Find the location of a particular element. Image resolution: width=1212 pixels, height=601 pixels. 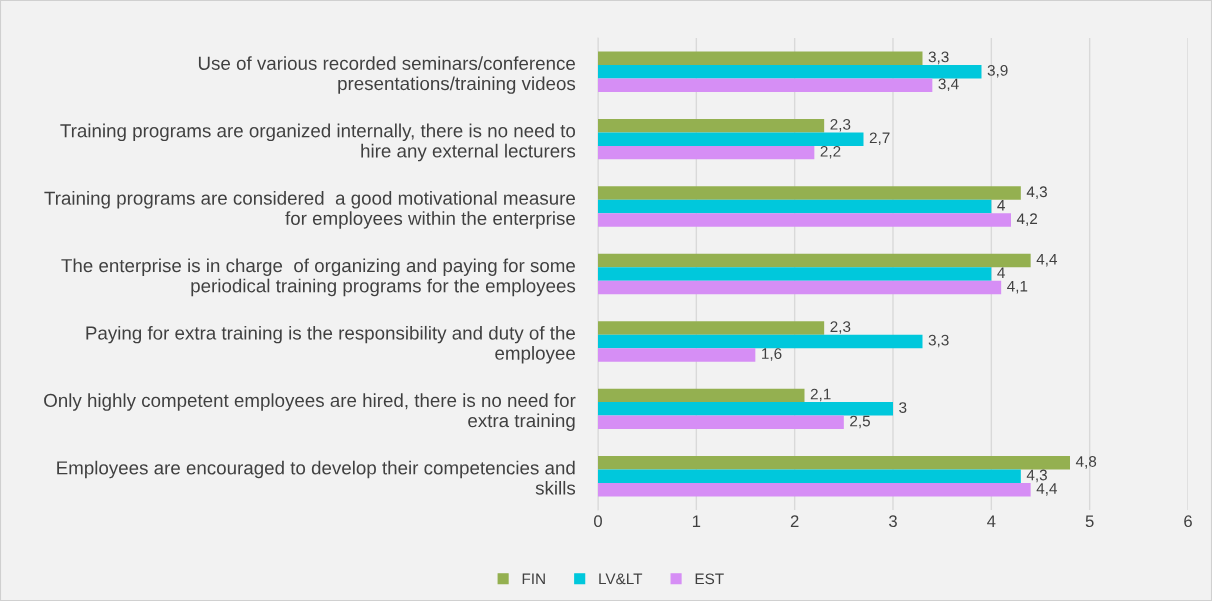

y-tick-label: Employees are encouraged to develop their competencies and skills is located at coordinates (316, 477).